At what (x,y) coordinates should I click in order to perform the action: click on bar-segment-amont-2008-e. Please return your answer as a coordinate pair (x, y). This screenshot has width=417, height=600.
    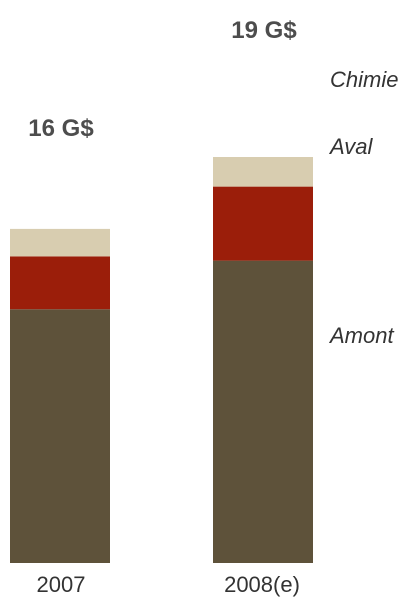
    Looking at the image, I should click on (263, 411).